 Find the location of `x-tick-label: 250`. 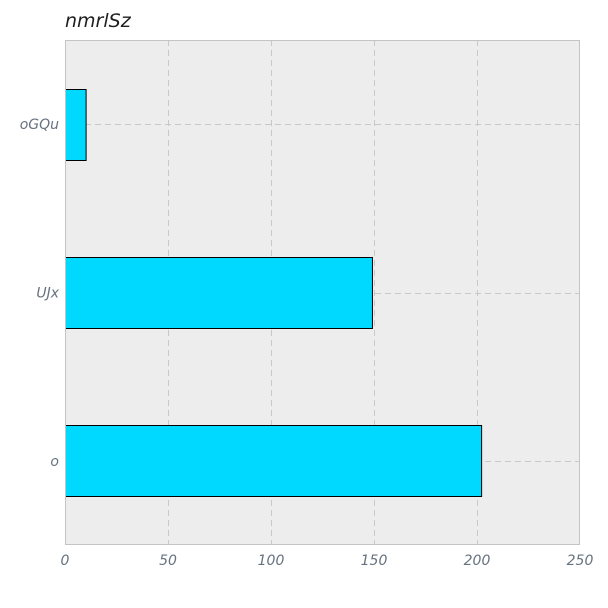

x-tick-label: 250 is located at coordinates (580, 561).